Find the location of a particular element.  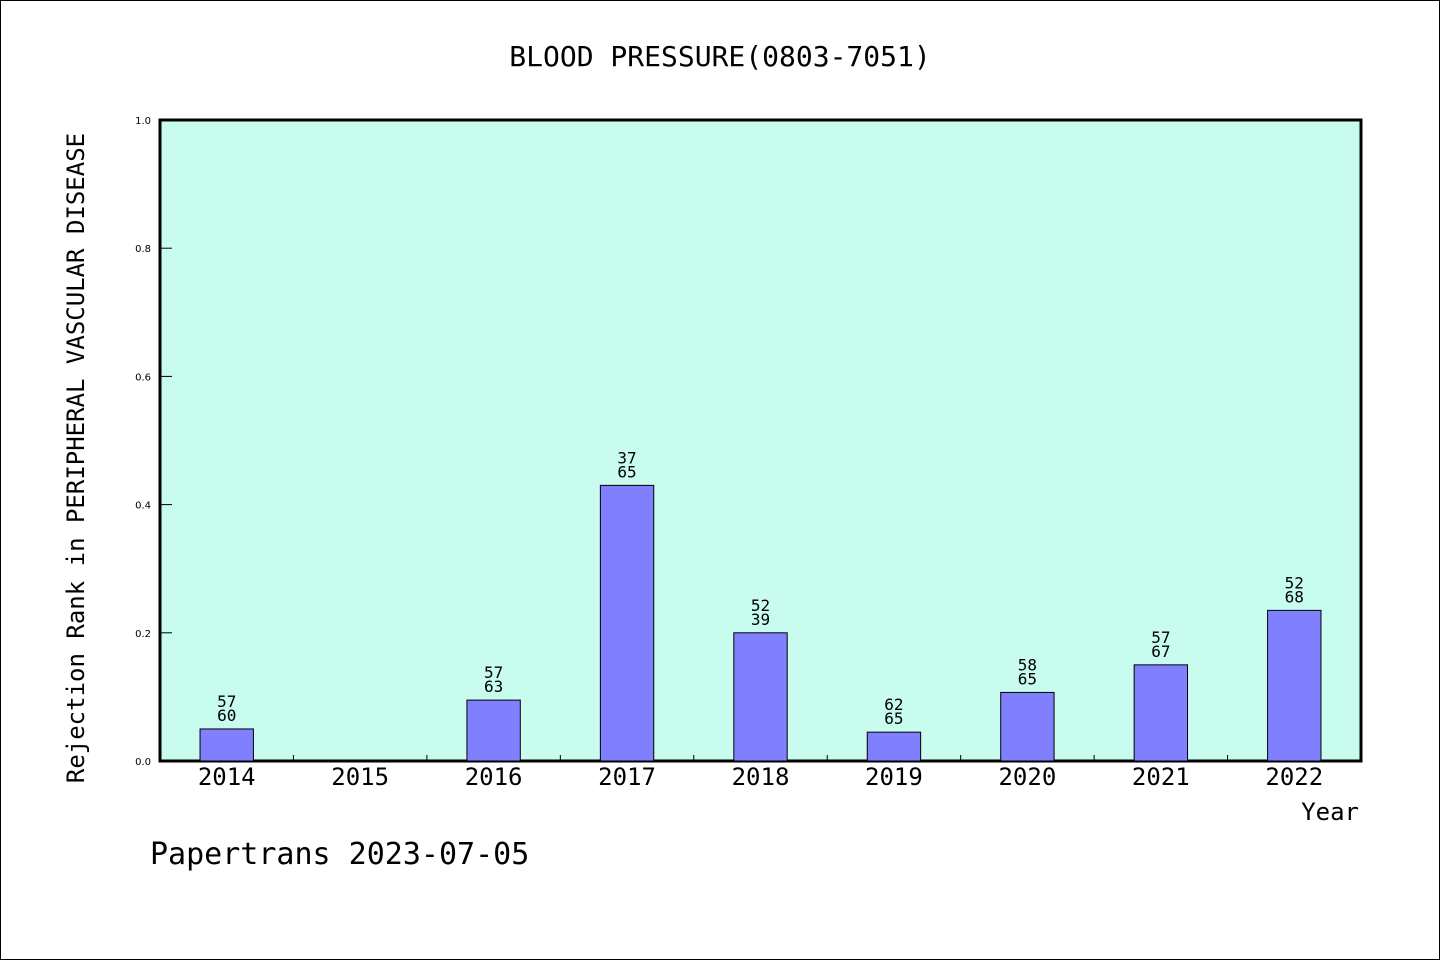

bar-2017 is located at coordinates (627, 623).